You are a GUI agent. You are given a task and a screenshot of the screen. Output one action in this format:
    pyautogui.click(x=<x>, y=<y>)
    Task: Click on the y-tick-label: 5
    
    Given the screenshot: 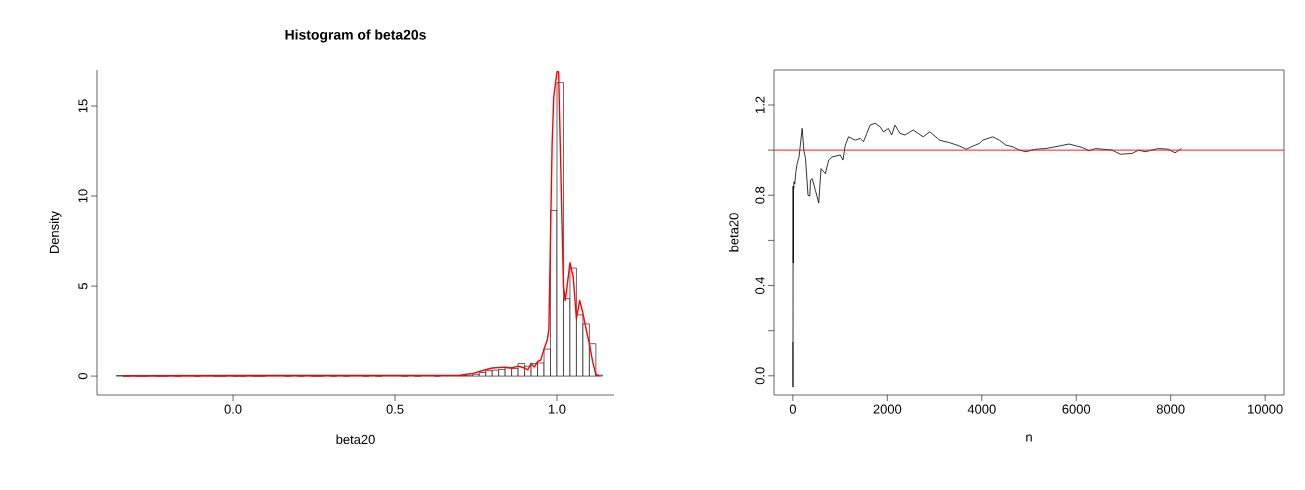 What is the action you would take?
    pyautogui.click(x=83, y=286)
    